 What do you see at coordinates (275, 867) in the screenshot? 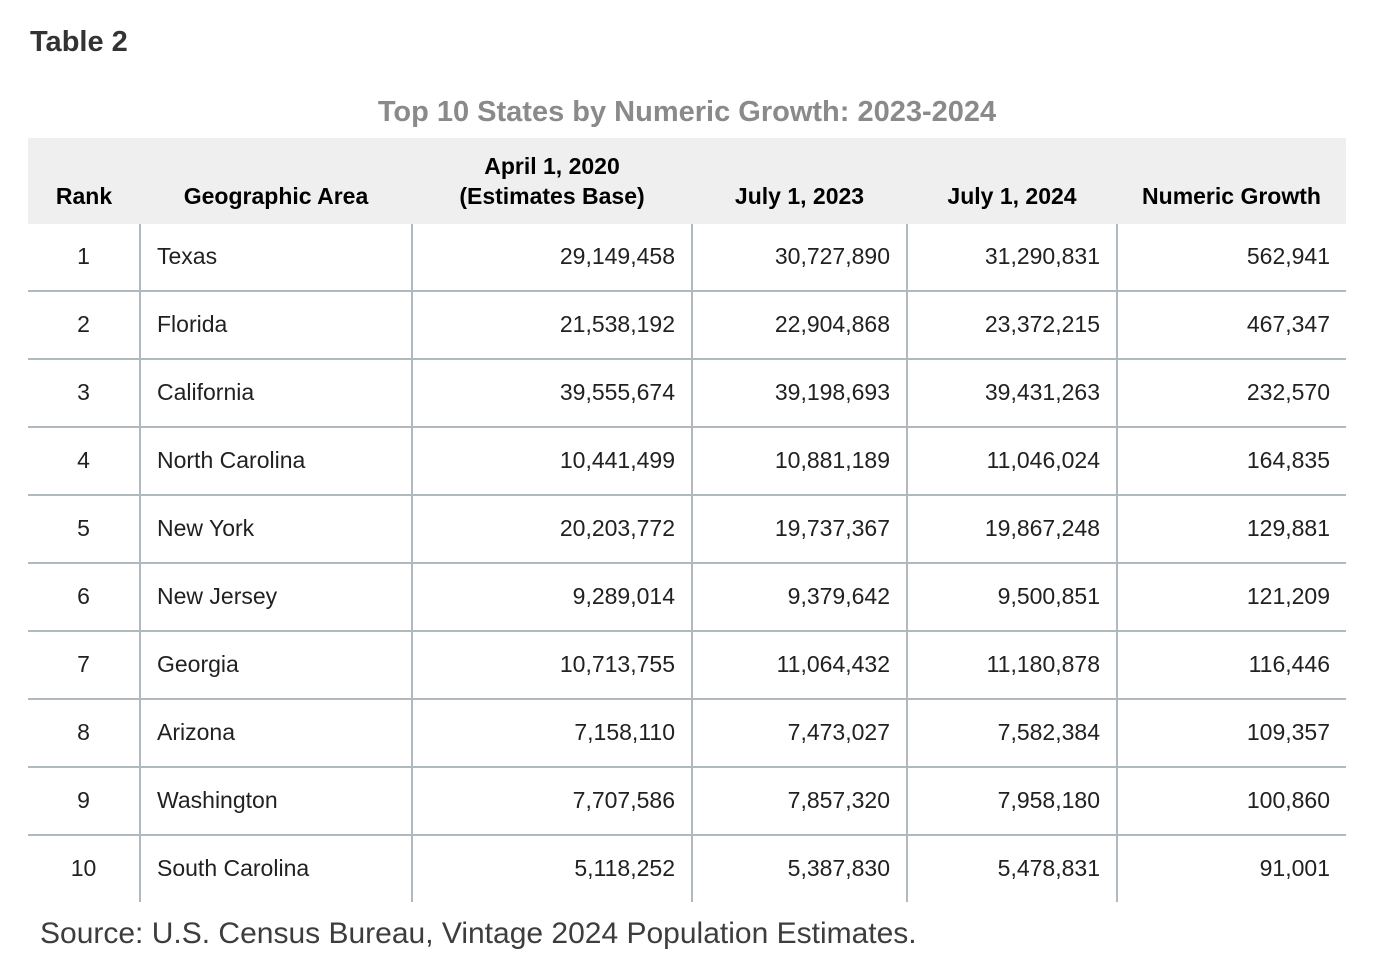
I see `cell-area: South Carolina` at bounding box center [275, 867].